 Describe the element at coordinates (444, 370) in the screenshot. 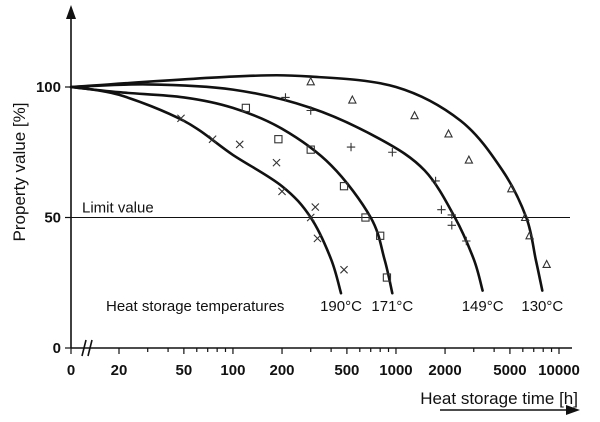

I see `x-tick-label: 2000` at that location.